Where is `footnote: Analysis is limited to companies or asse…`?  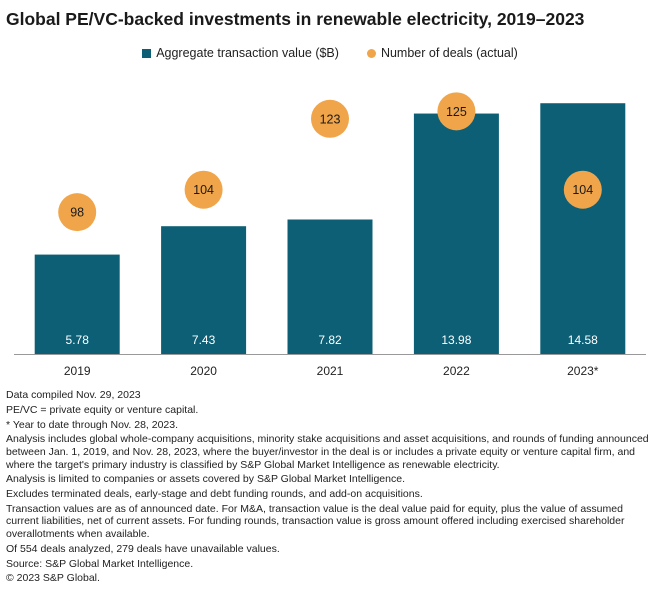
footnote: Analysis is limited to companies or asse… is located at coordinates (205, 479).